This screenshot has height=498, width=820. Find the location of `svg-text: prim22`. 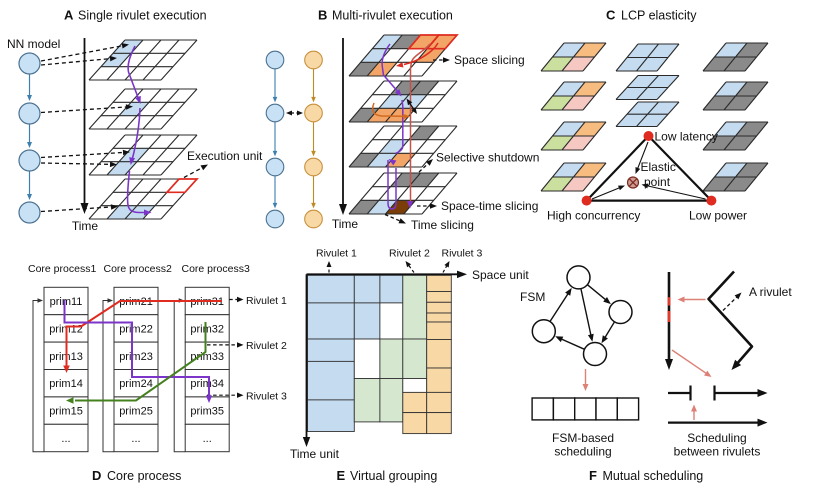

svg-text: prim22 is located at coordinates (136, 329).